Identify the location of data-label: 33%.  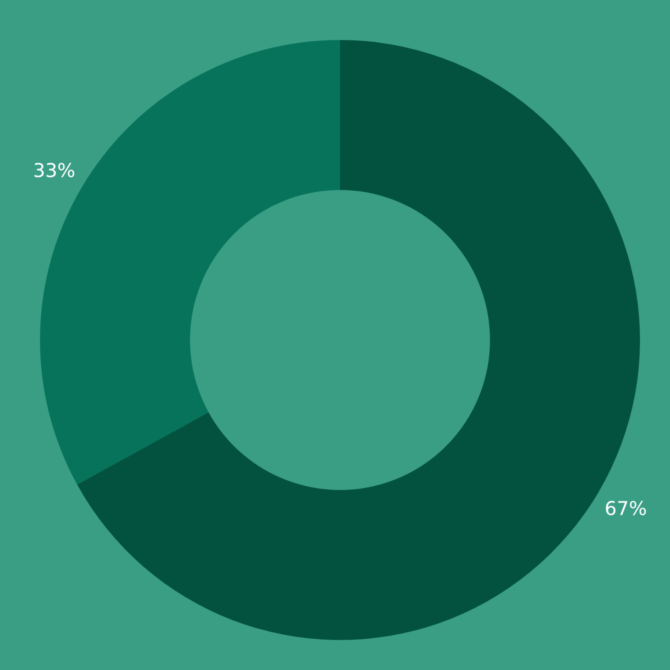
(54, 171).